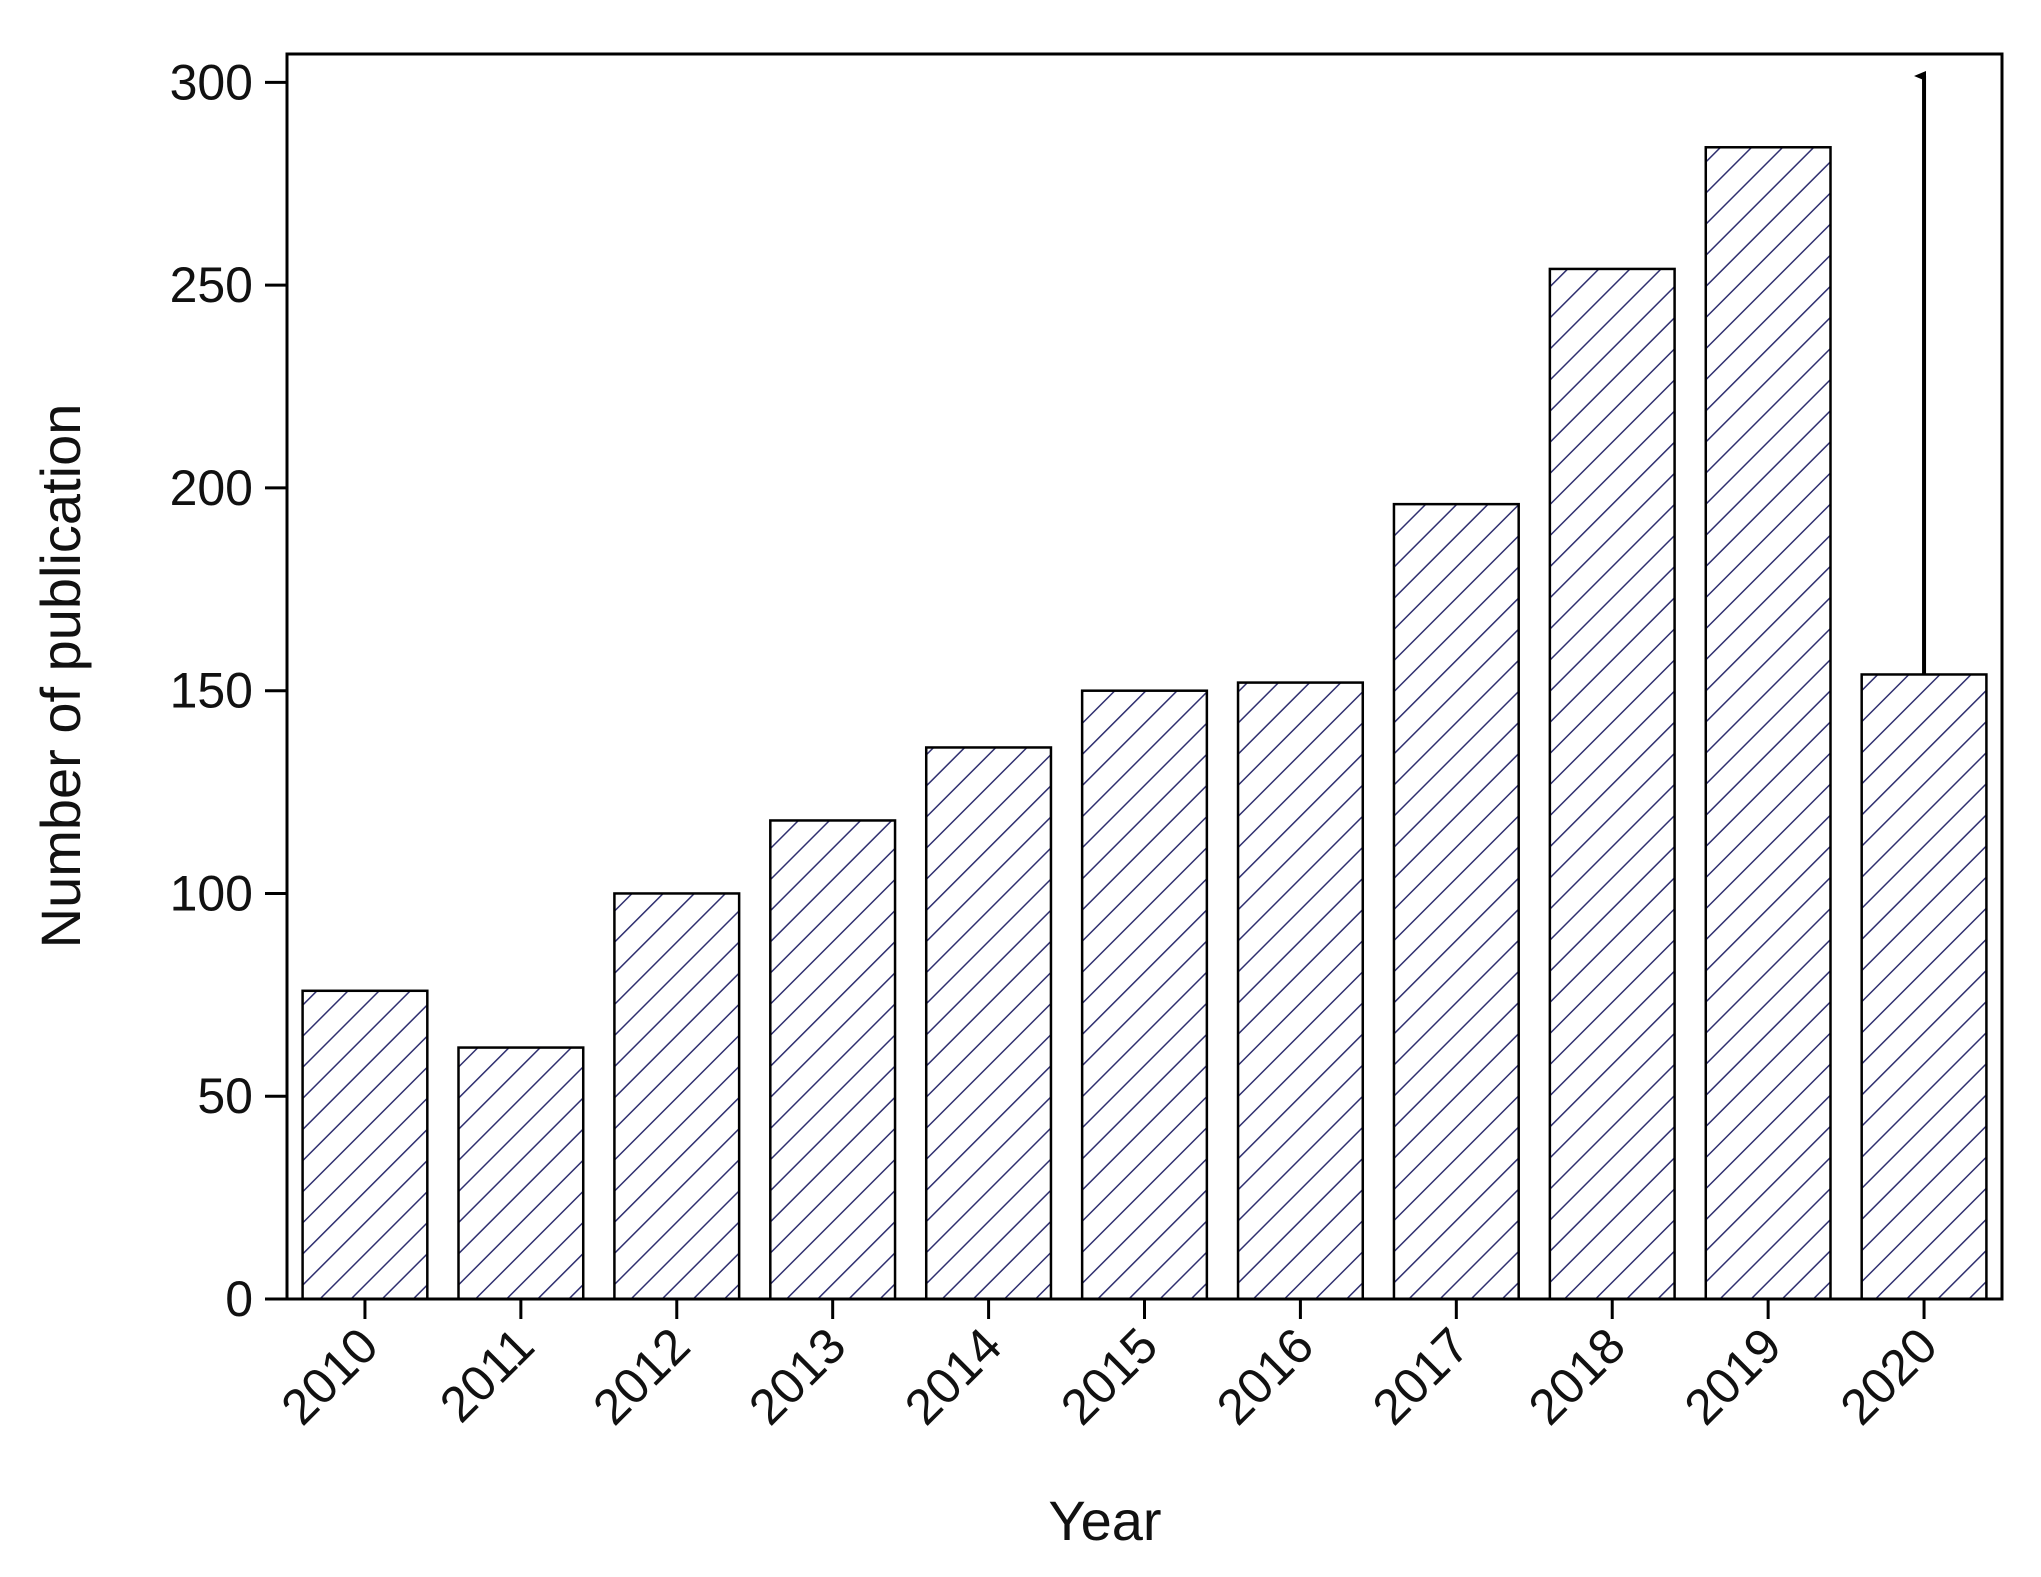 The image size is (2041, 1577). Describe the element at coordinates (1889, 1376) in the screenshot. I see `x-tick-label: 2020` at that location.